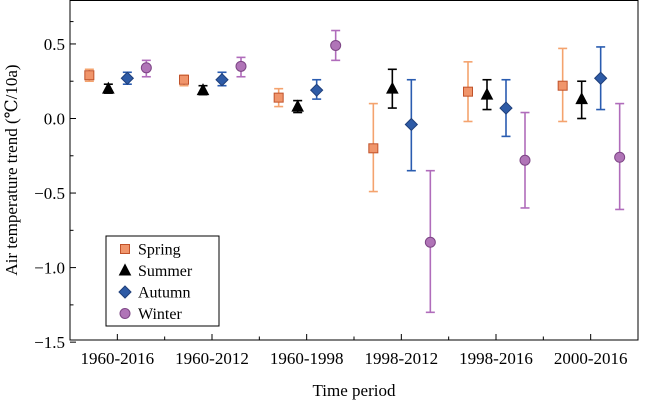  I want to click on summer-point-group-1998-2016, so click(487, 94).